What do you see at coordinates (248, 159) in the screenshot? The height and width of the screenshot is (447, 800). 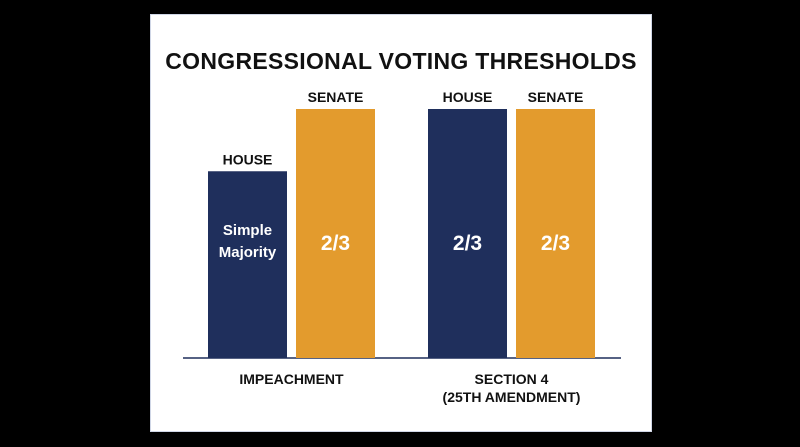 I see `series-label-house-0: HOUSE` at bounding box center [248, 159].